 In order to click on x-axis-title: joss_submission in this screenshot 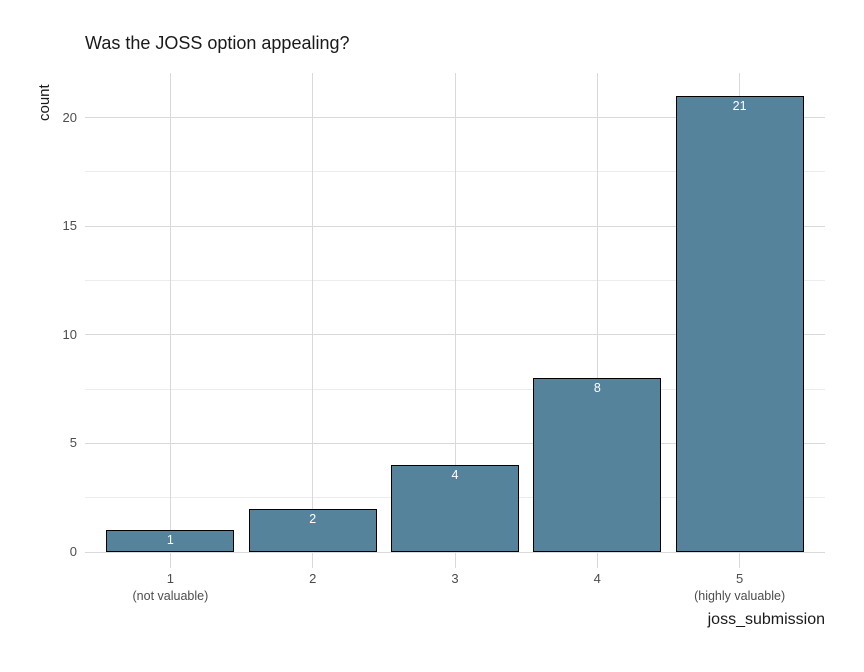, I will do `click(766, 619)`.